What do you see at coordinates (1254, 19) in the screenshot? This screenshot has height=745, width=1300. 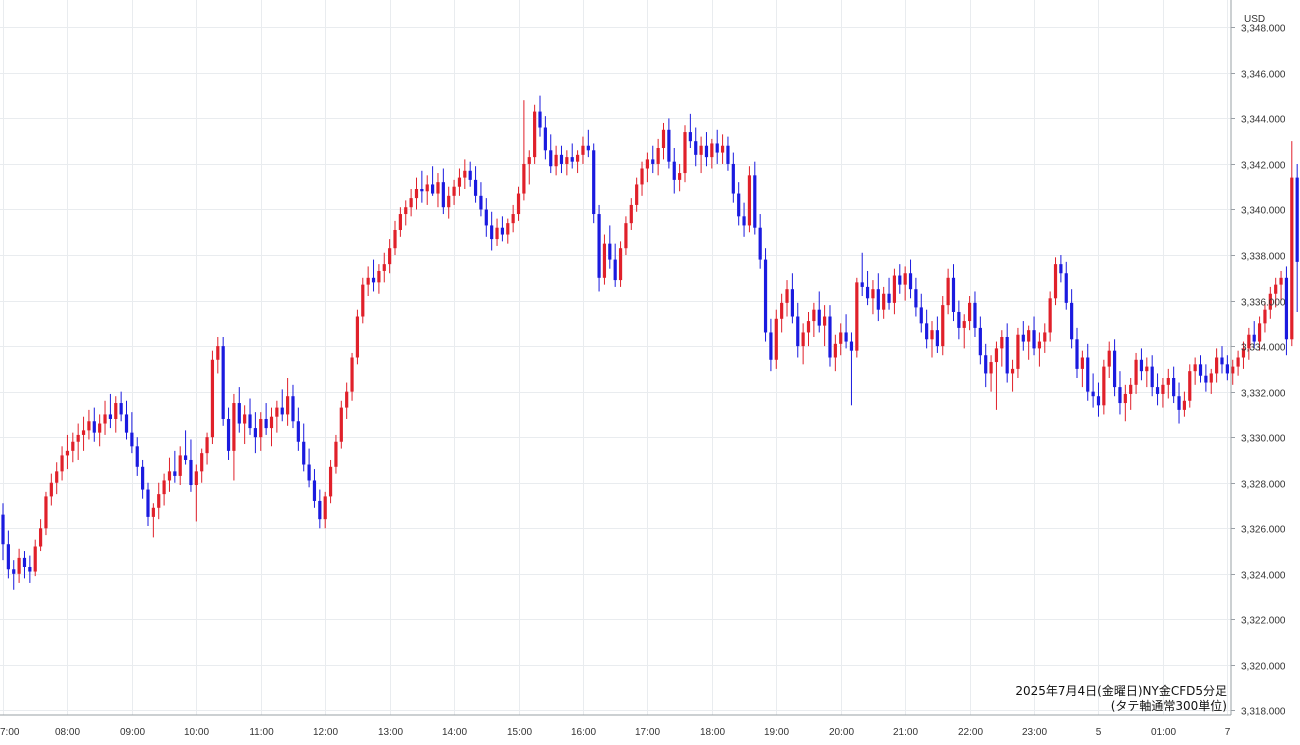 I see `currency-label: USD` at bounding box center [1254, 19].